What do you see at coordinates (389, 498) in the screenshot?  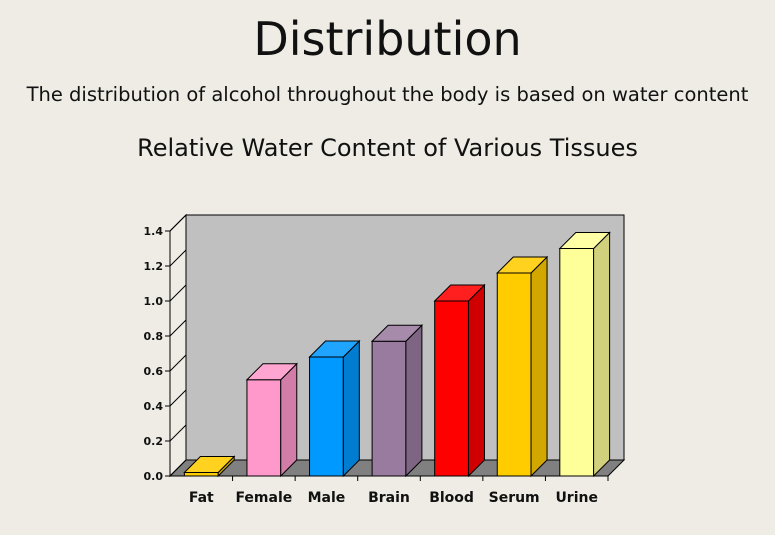 I see `x-tick-label-brain: Brain` at bounding box center [389, 498].